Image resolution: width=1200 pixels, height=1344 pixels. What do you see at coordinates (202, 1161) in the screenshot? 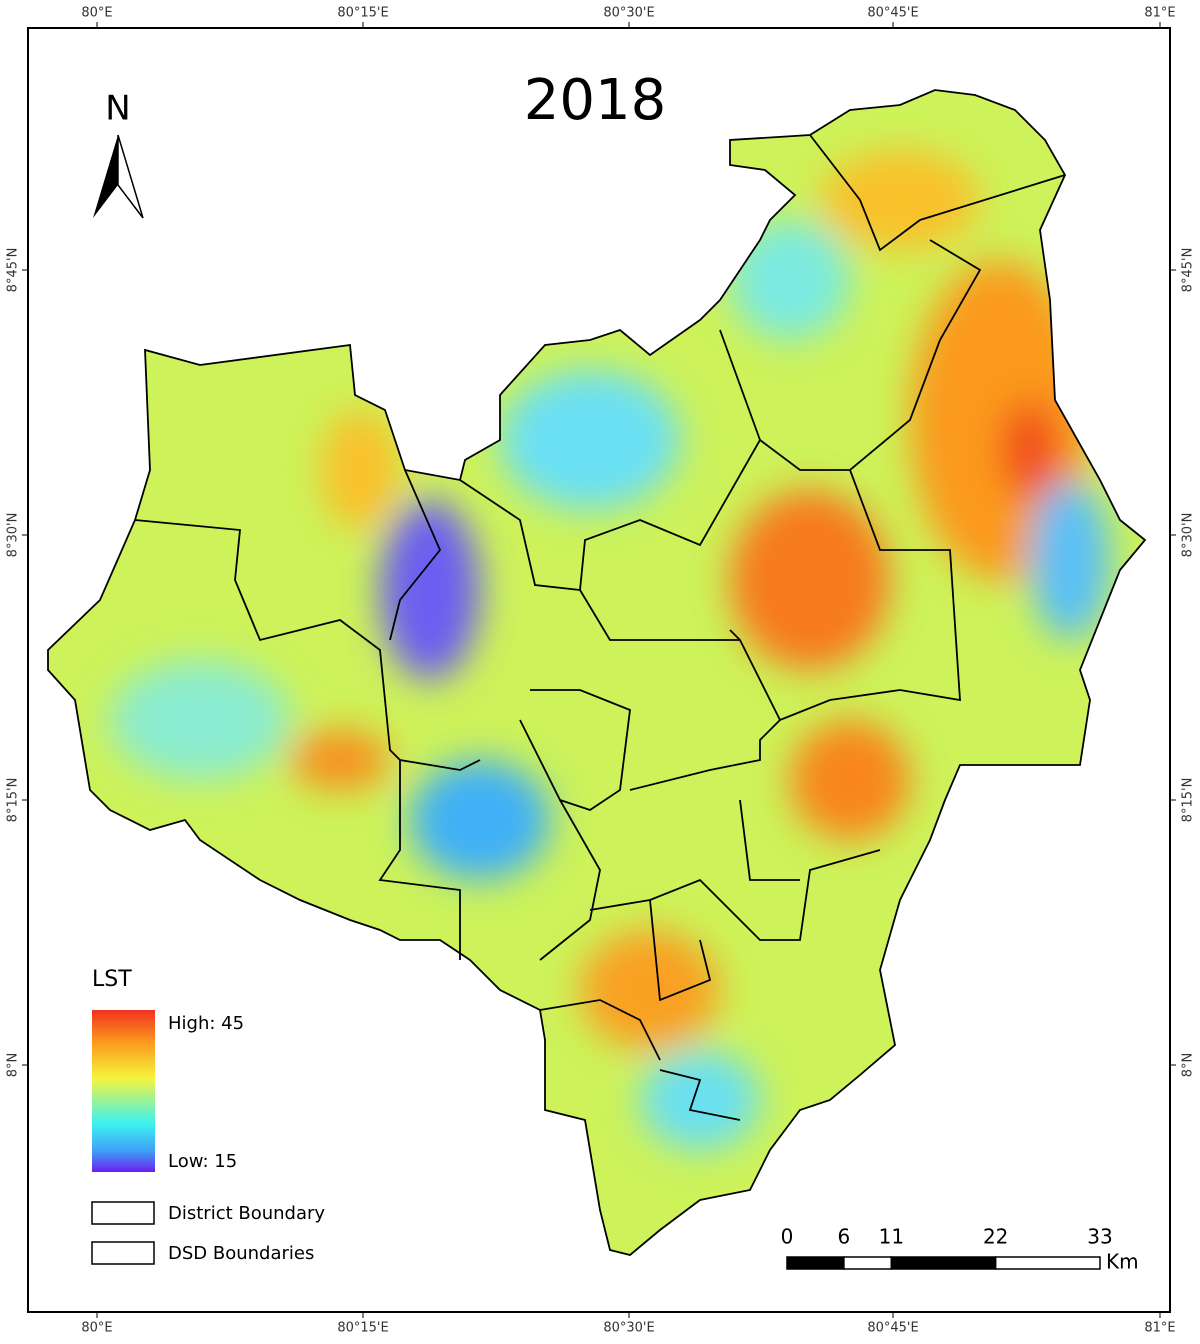
I see `legend-low: Low: 15` at bounding box center [202, 1161].